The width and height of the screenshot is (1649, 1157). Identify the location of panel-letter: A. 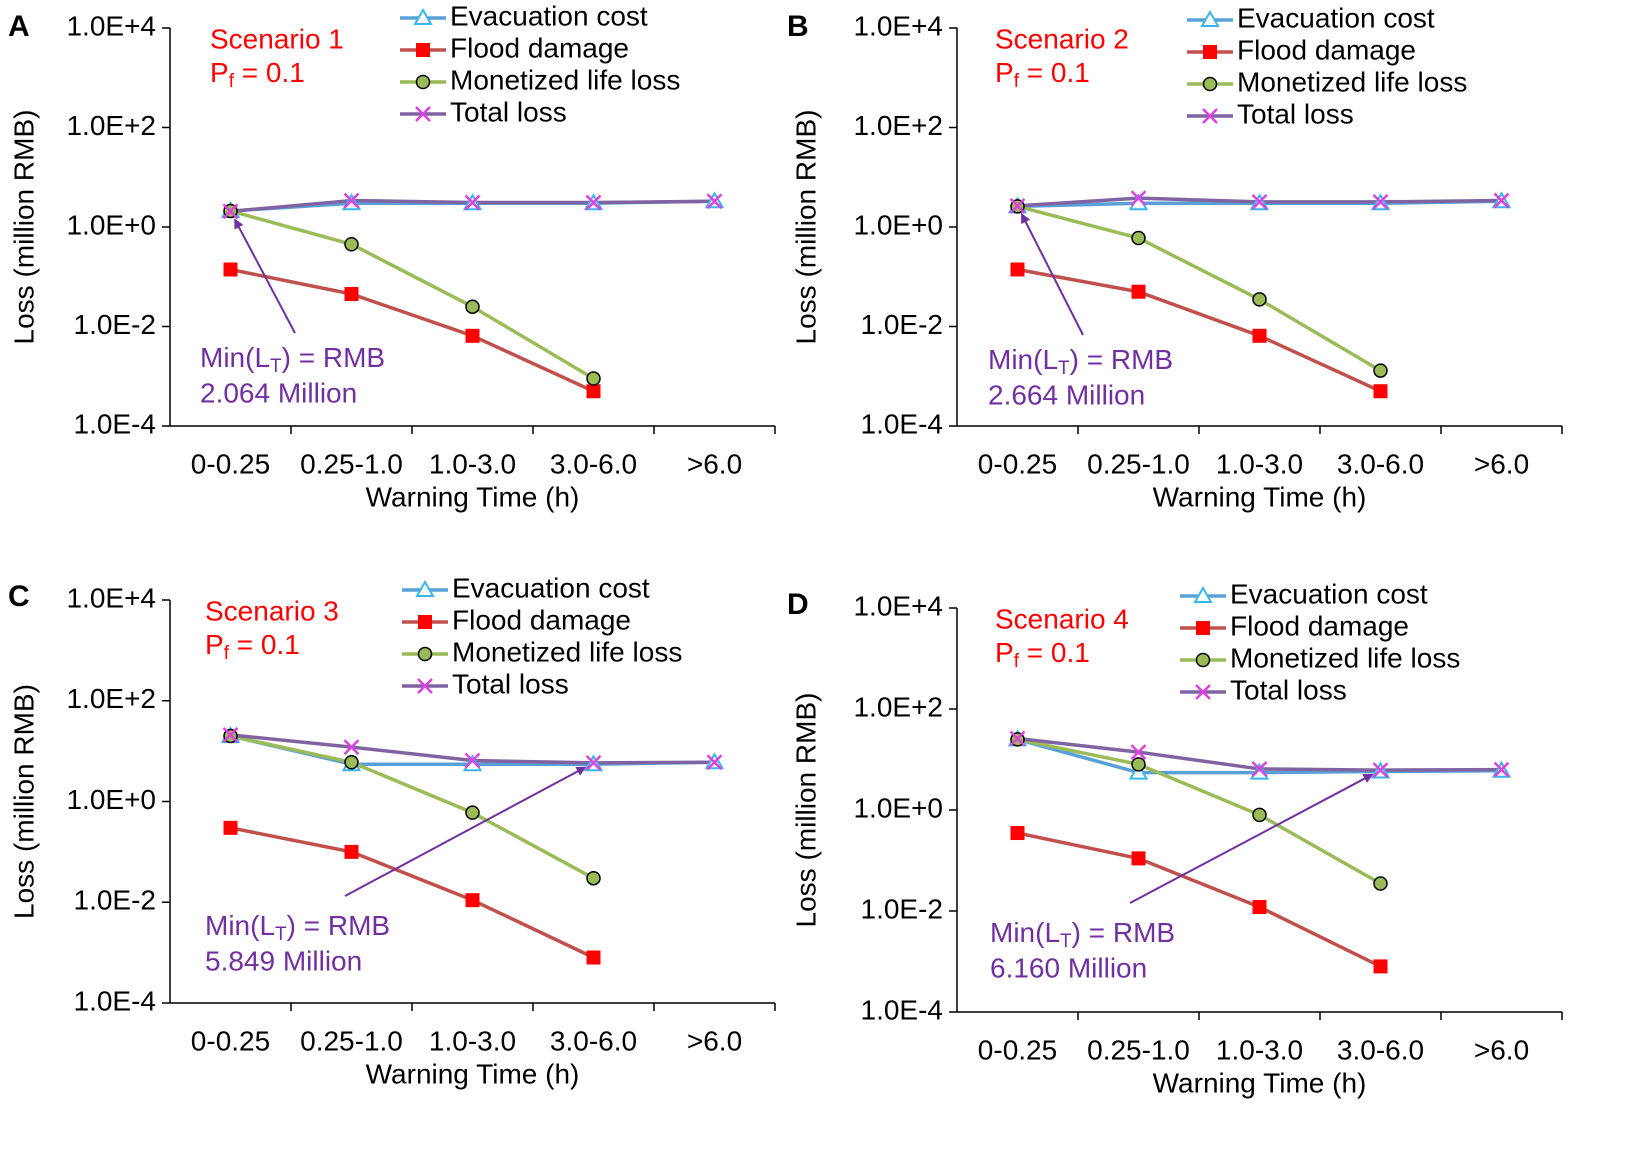
(19, 26).